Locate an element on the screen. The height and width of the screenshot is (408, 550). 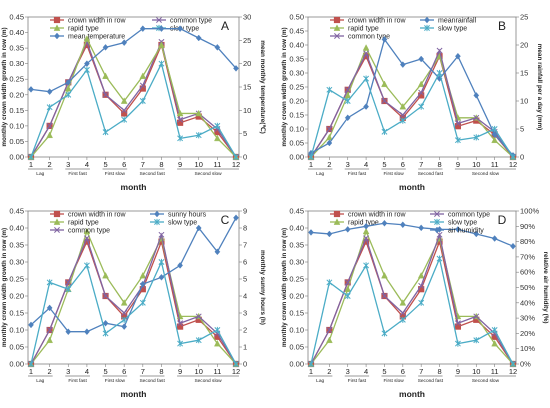
x-axis-tick-label: 4 is located at coordinates (87, 371).